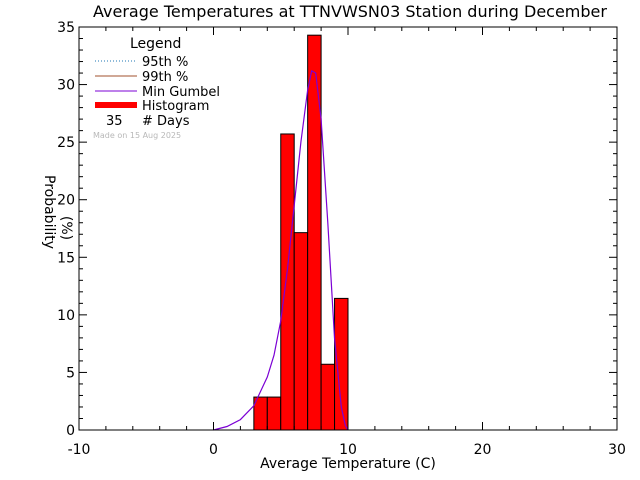  I want to click on x-tick-label: 0, so click(213, 450).